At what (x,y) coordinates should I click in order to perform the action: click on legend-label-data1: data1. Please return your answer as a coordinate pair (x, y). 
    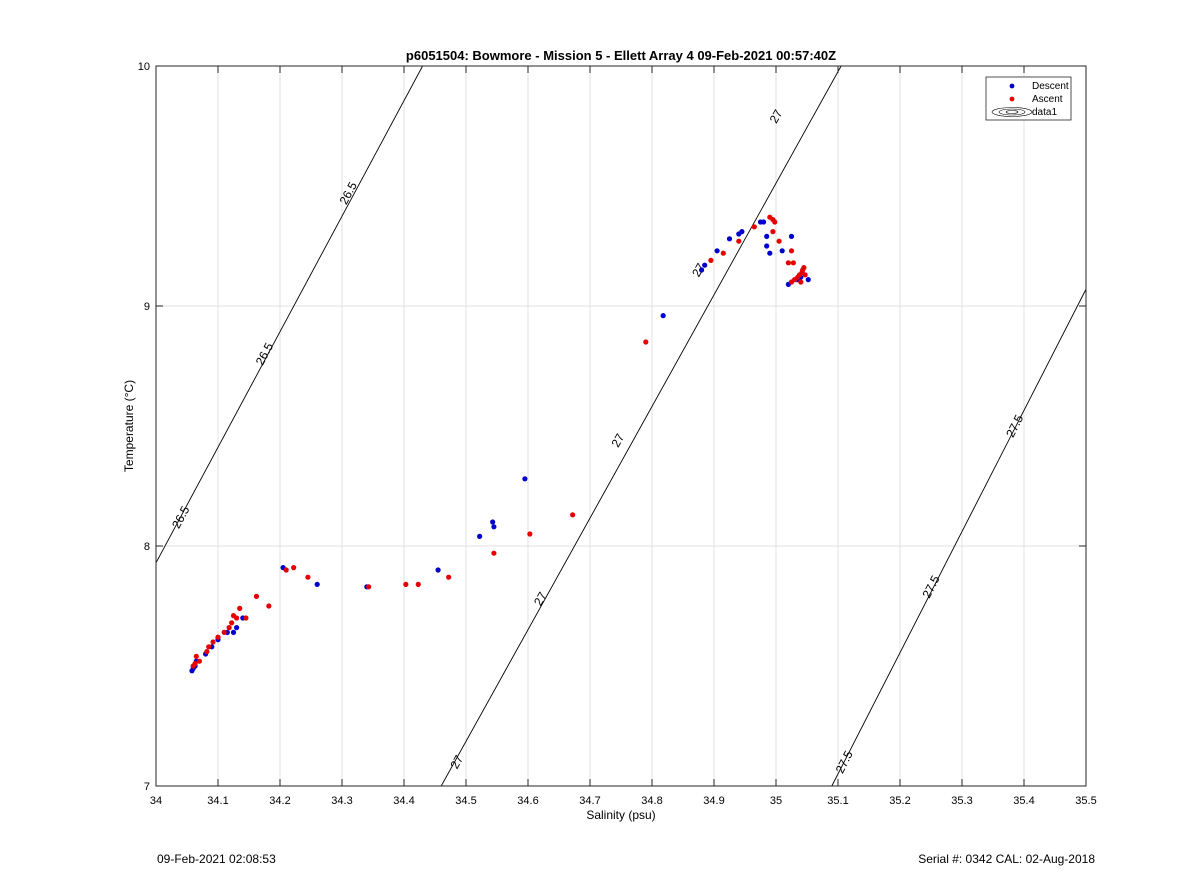
    Looking at the image, I should click on (1044, 112).